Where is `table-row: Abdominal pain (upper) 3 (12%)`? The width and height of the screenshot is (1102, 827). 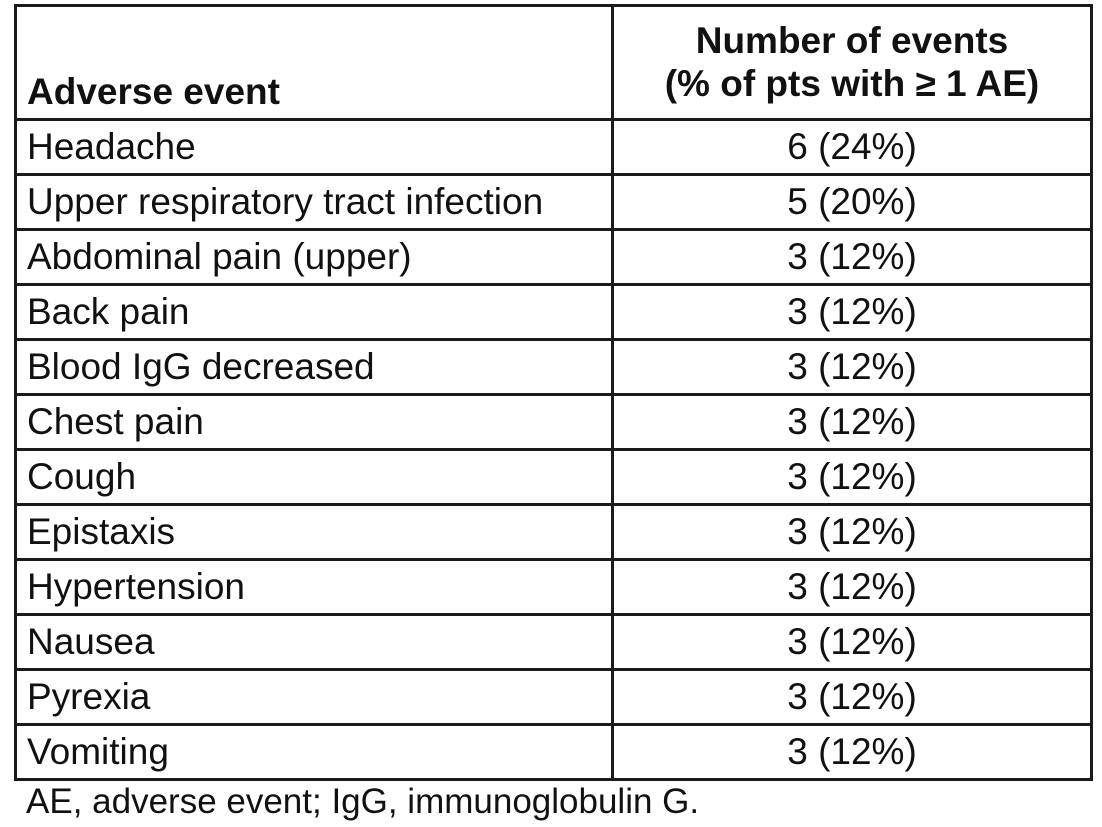 table-row: Abdominal pain (upper) 3 (12%) is located at coordinates (553, 257).